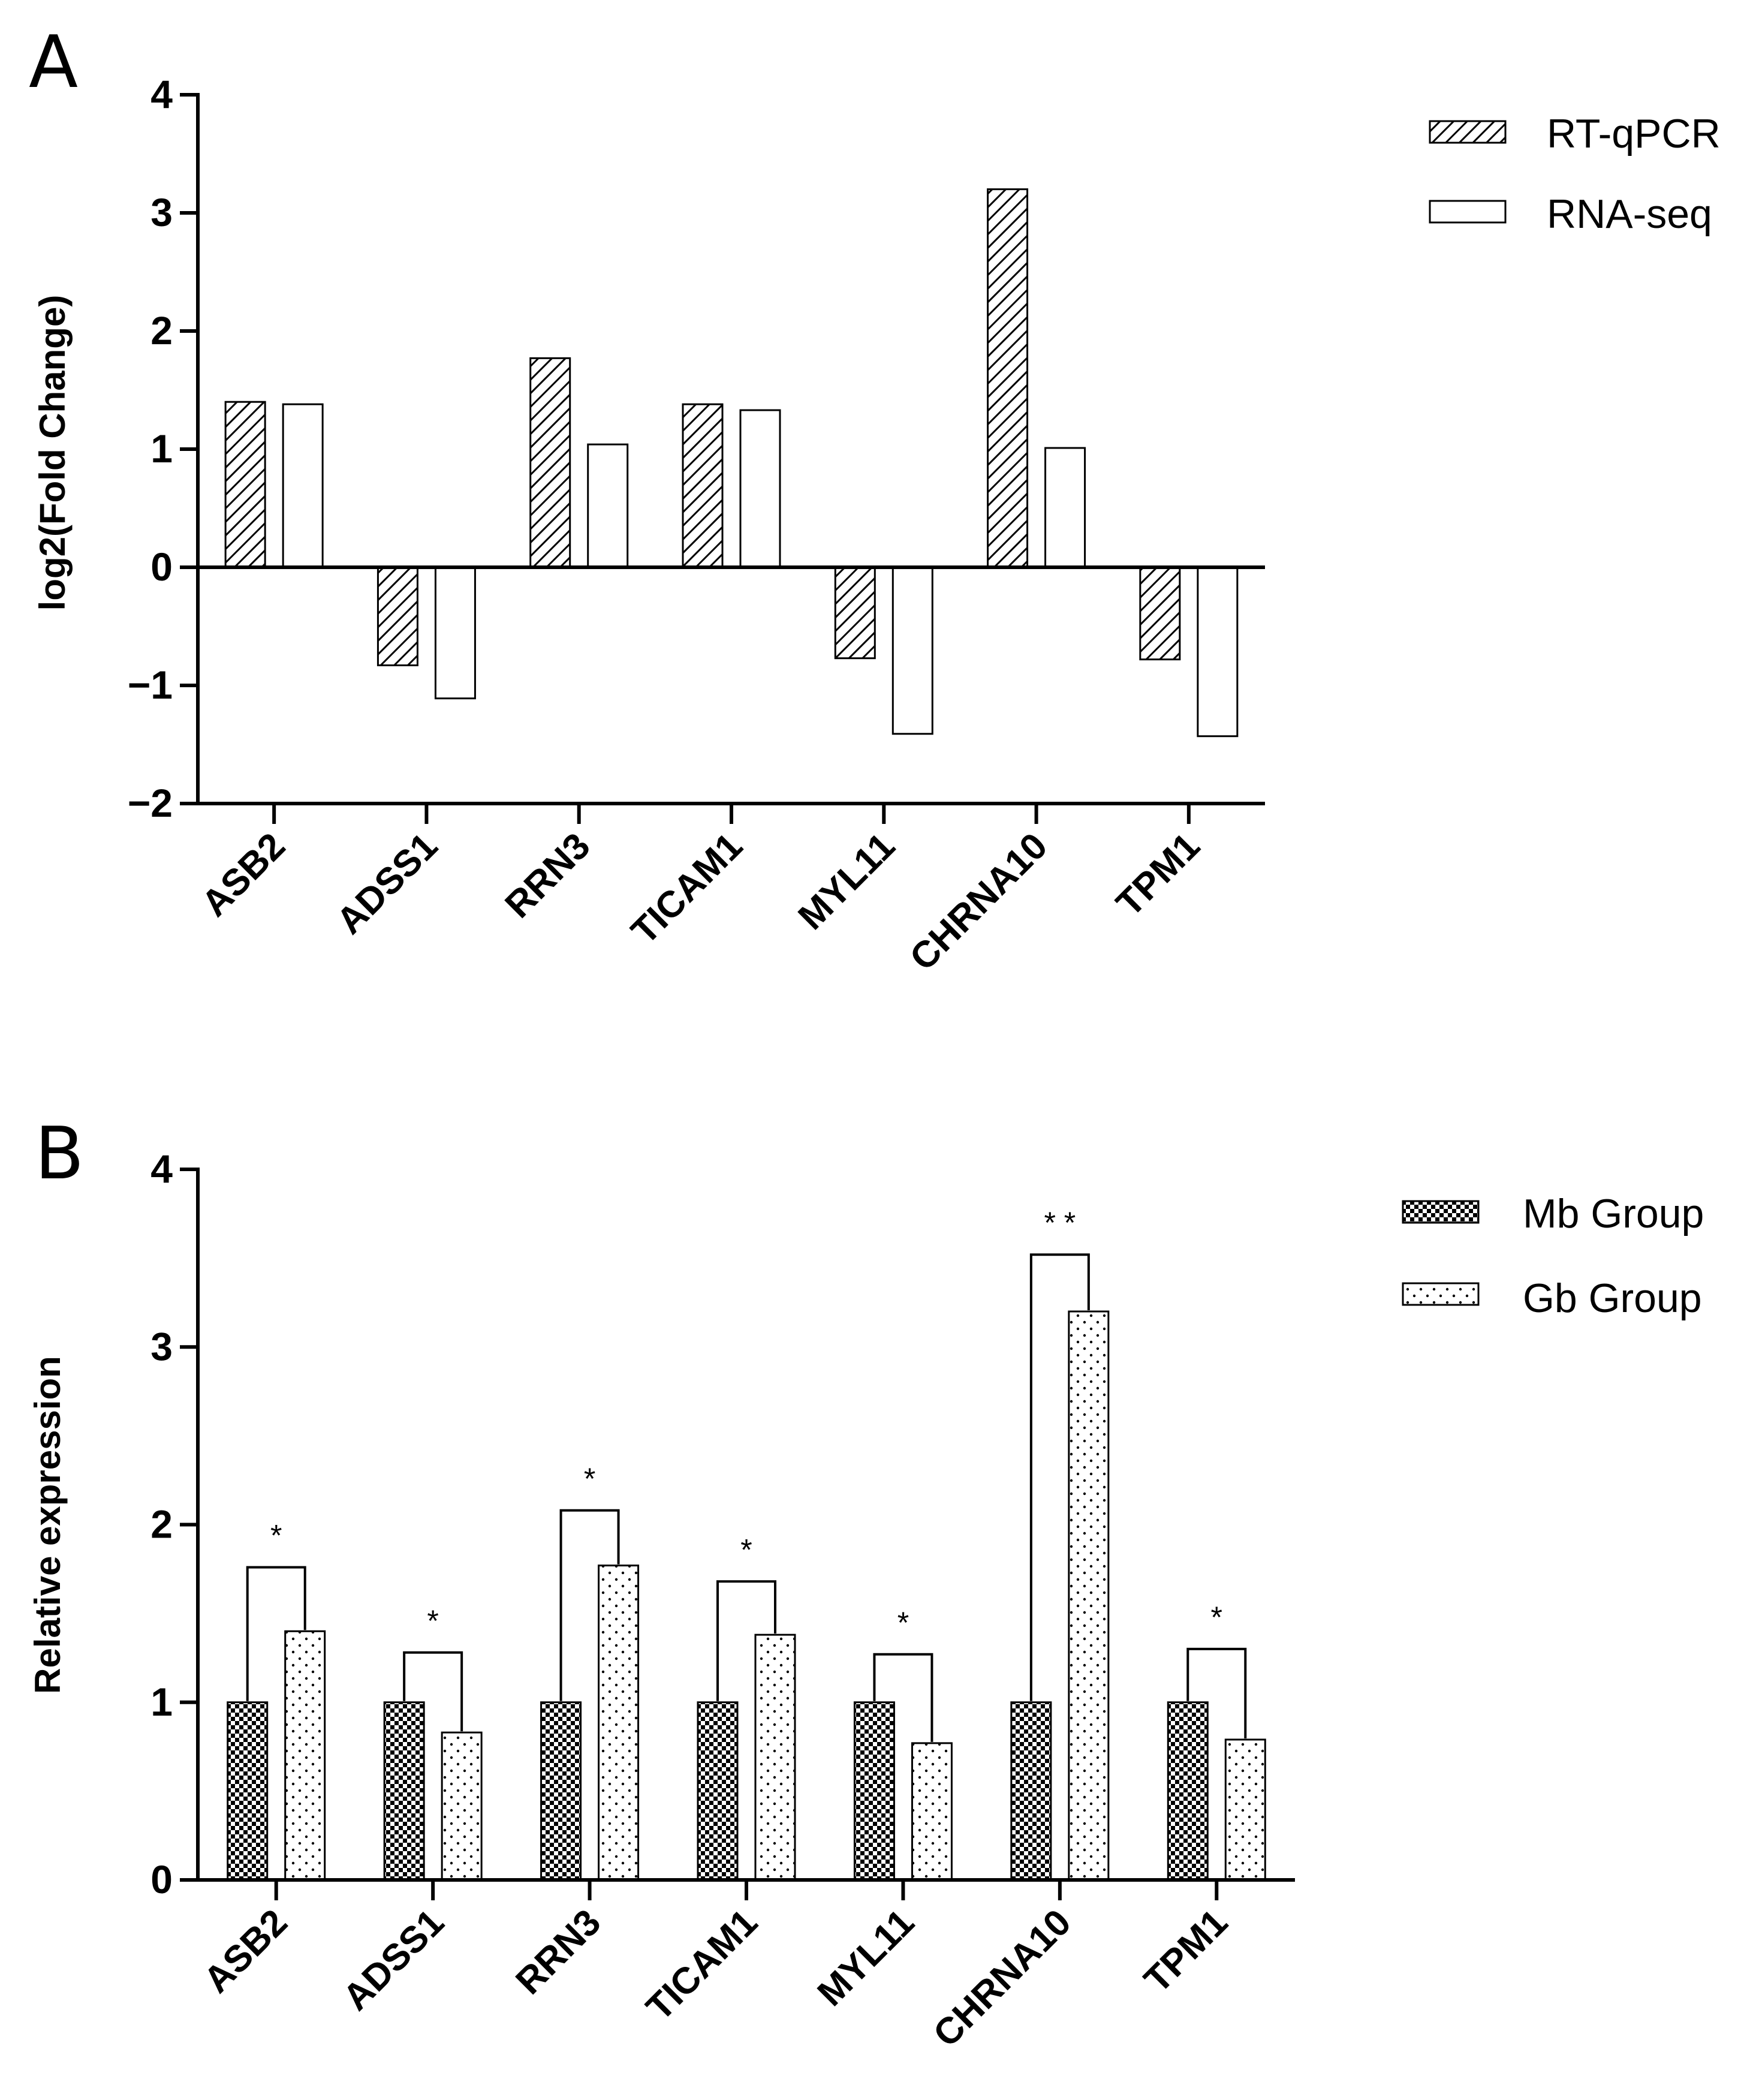 The image size is (1753, 2100). Describe the element at coordinates (1553, 1256) in the screenshot. I see `panel-b-legend: Mb Group Gb Group` at that location.